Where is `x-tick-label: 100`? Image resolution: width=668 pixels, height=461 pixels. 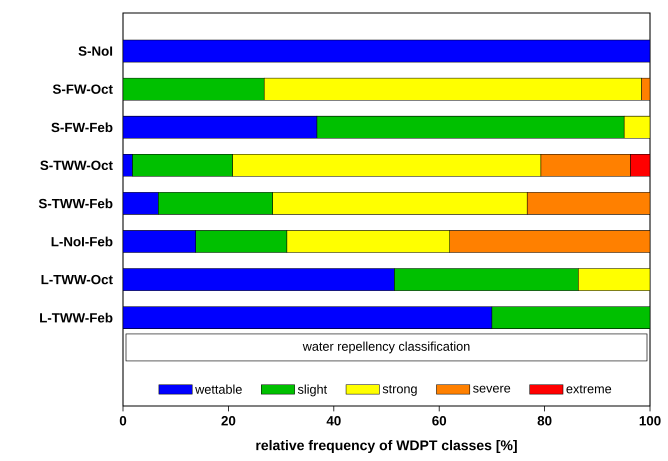
x-tick-label: 100 is located at coordinates (650, 421).